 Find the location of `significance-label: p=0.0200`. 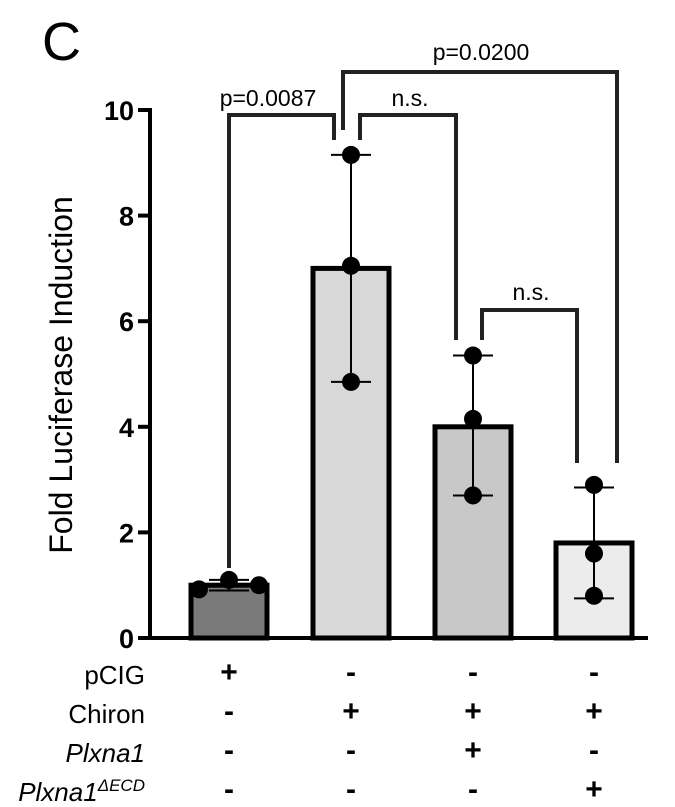

significance-label: p=0.0200 is located at coordinates (481, 52).